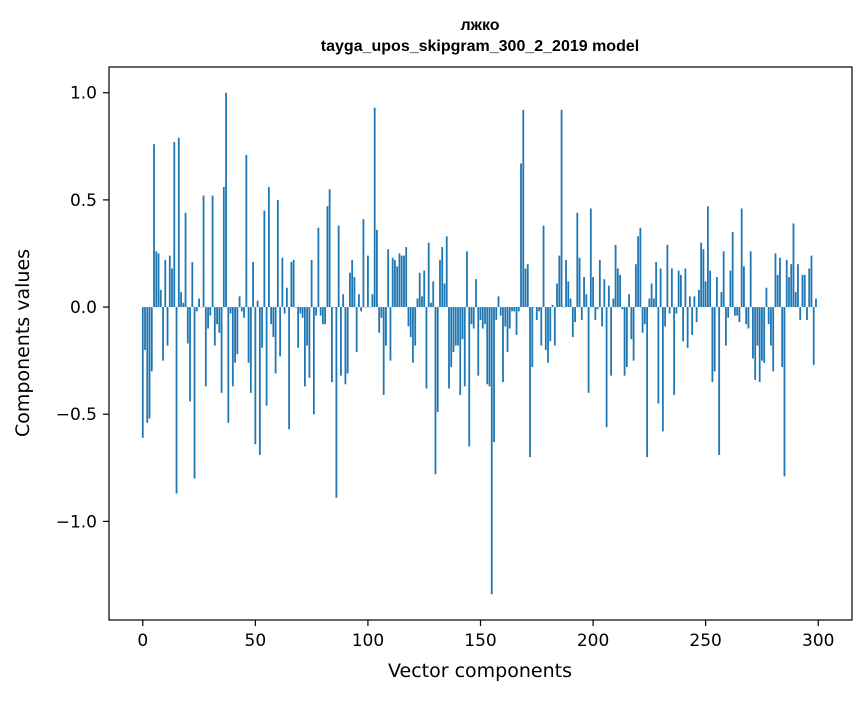 The width and height of the screenshot is (867, 701). What do you see at coordinates (23, 343) in the screenshot?
I see `y-axis-label: Components values` at bounding box center [23, 343].